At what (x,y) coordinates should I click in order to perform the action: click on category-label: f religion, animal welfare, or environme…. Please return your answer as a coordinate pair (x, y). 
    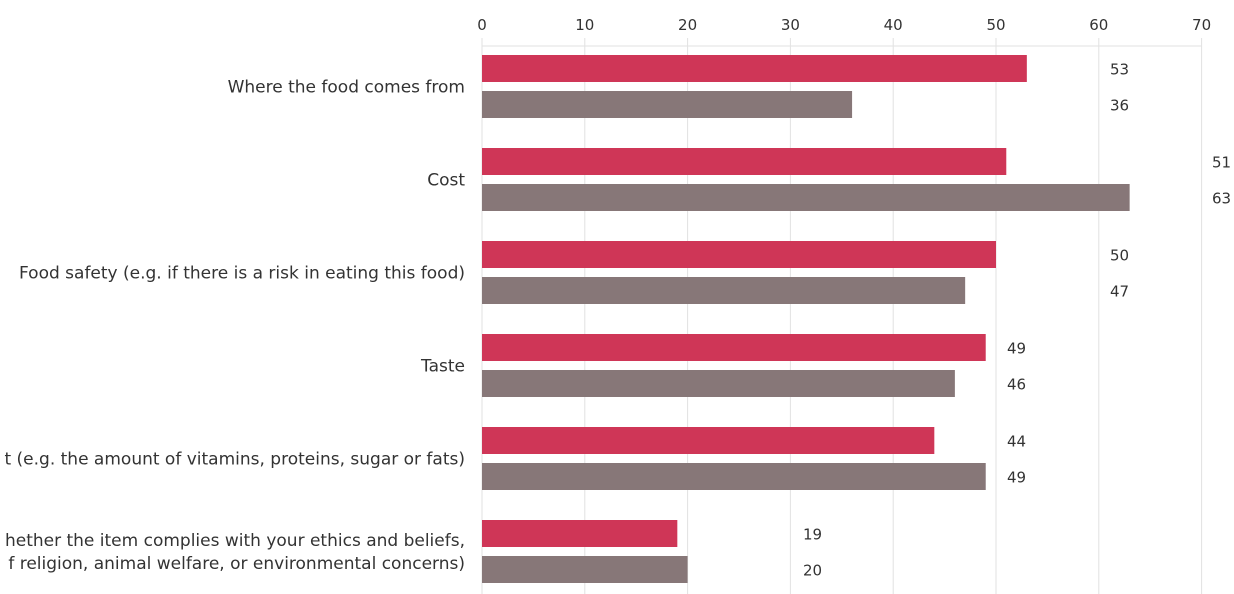
    Looking at the image, I should click on (236, 564).